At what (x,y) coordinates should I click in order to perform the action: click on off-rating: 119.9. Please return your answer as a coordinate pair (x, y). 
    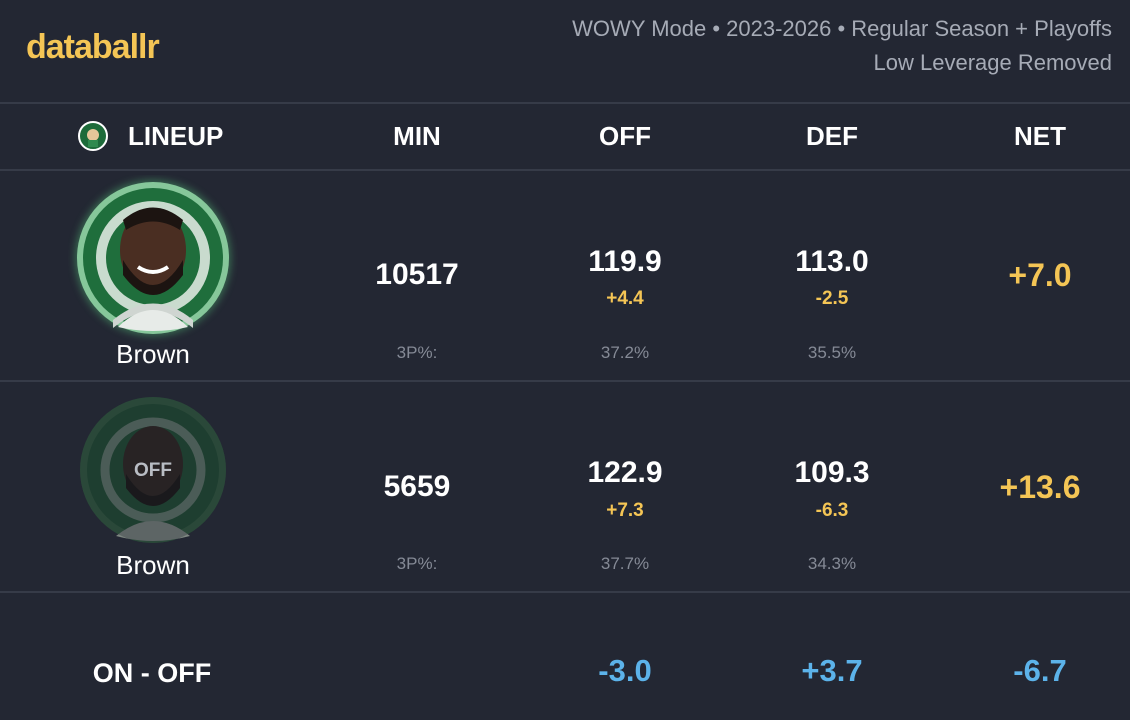
    Looking at the image, I should click on (625, 261).